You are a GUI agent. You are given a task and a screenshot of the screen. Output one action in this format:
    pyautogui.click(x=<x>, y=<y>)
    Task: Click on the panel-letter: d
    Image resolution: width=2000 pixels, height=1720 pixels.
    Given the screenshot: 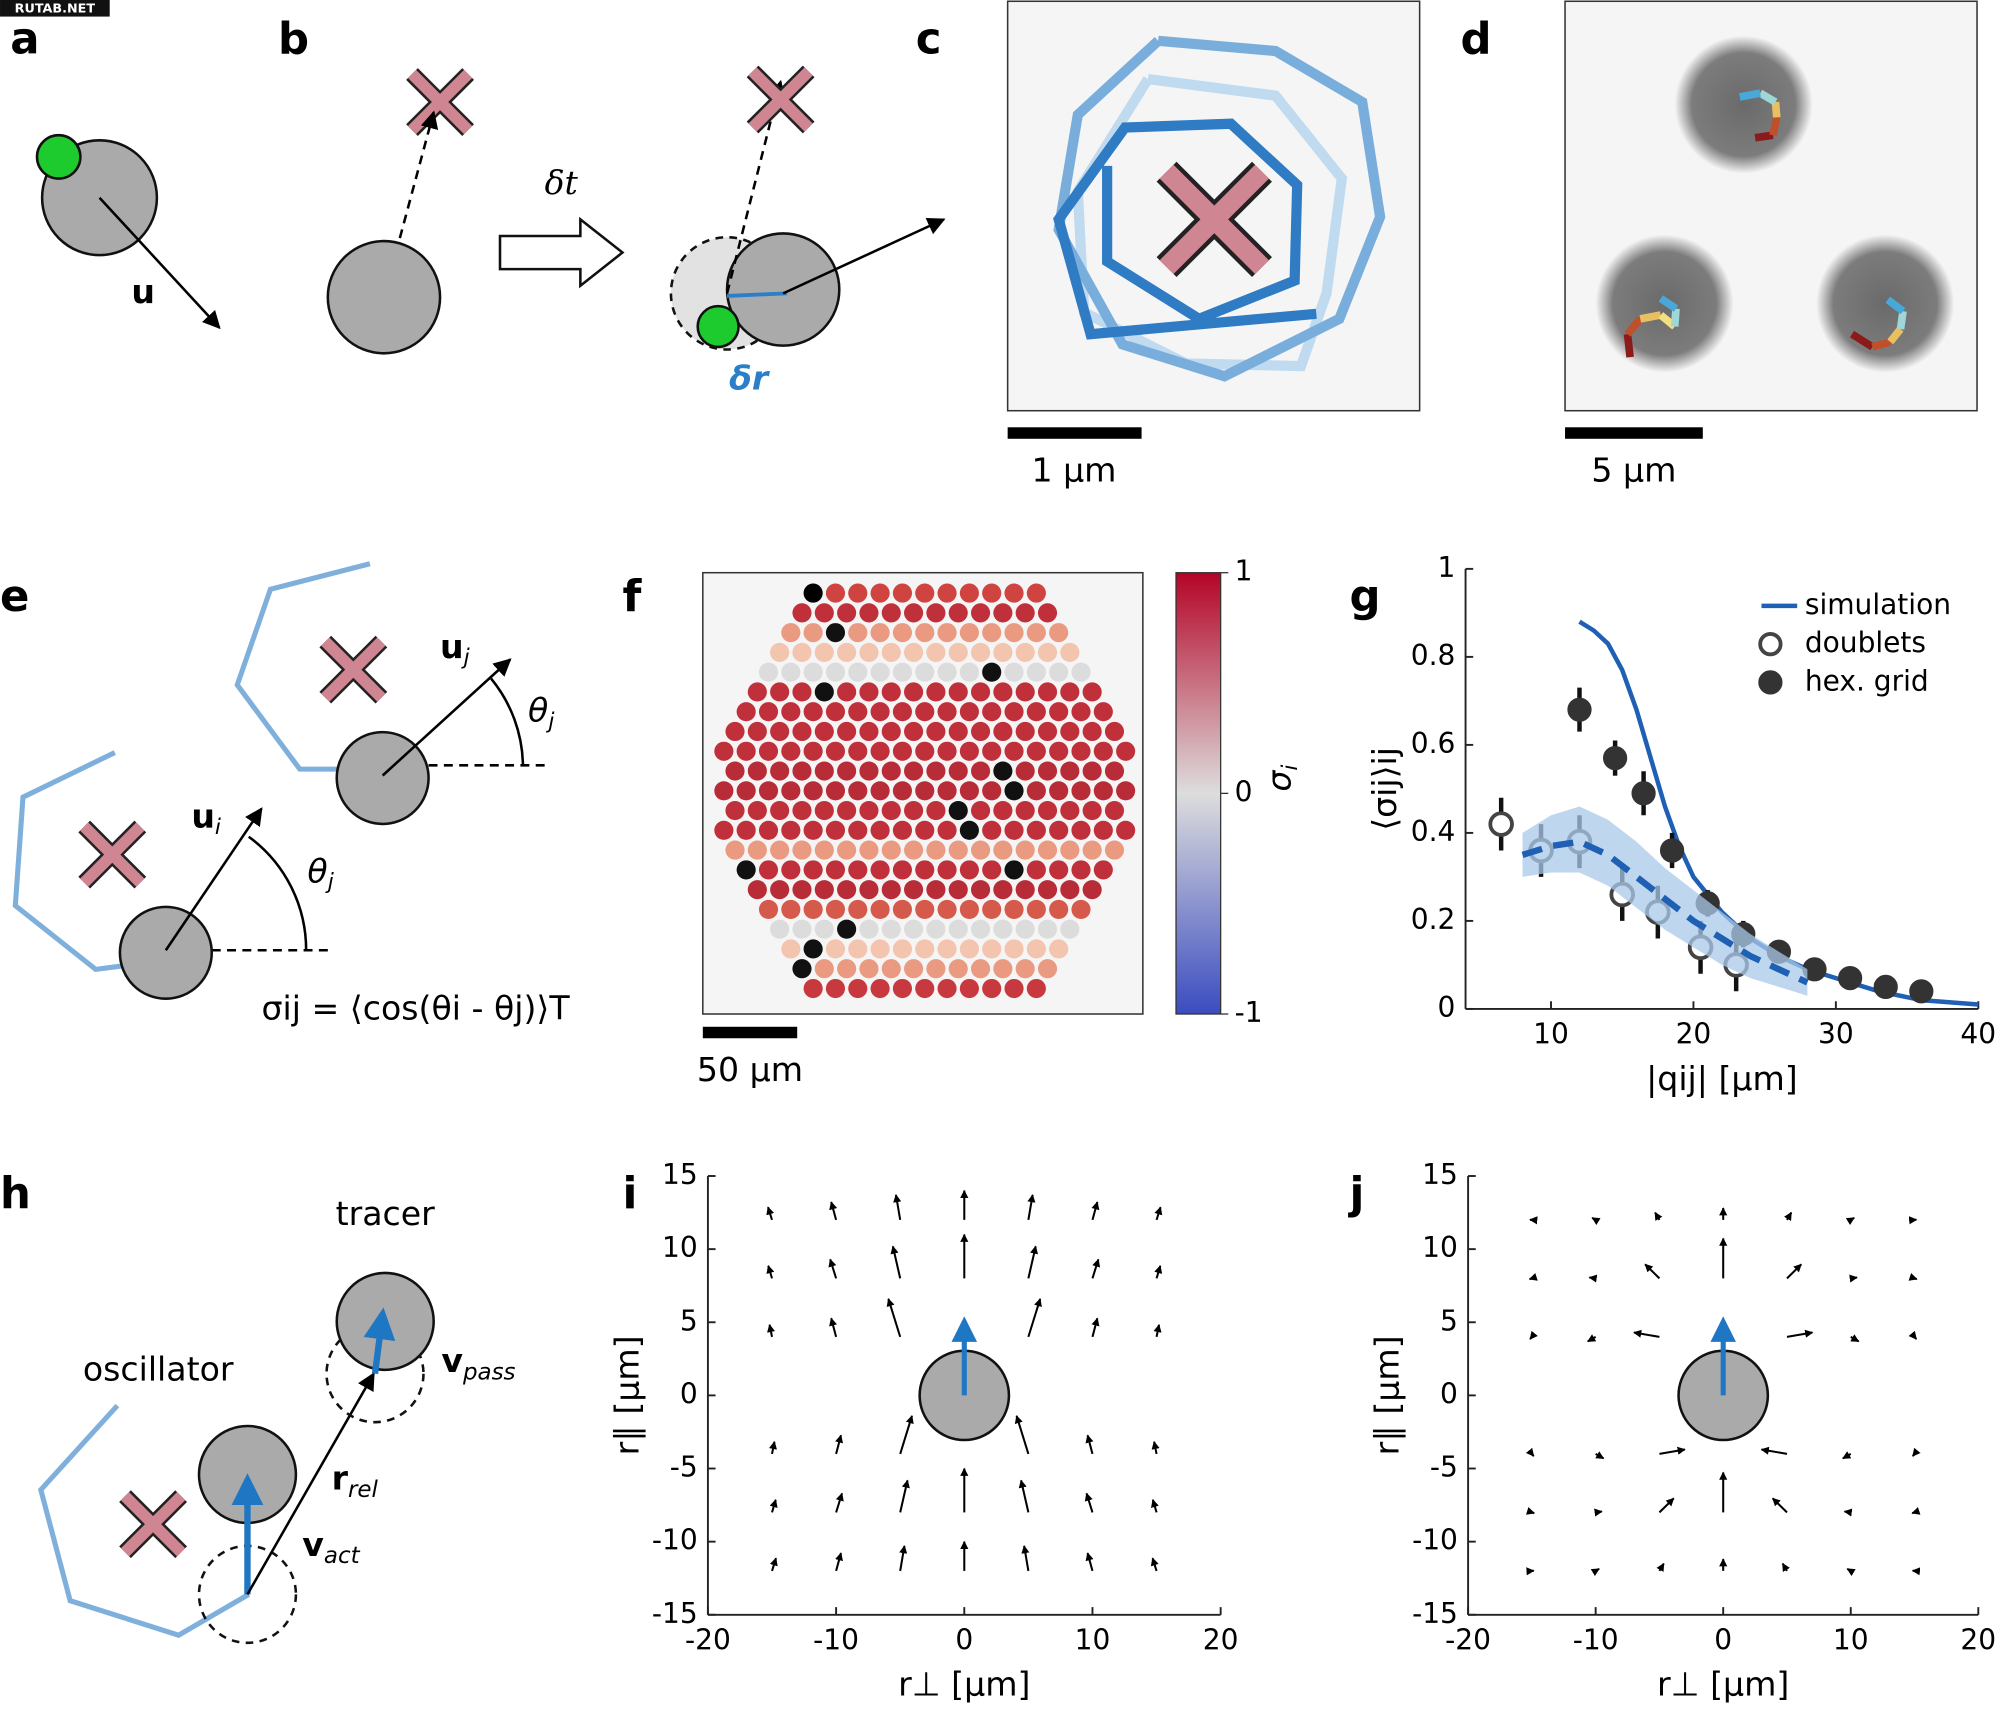 What is the action you would take?
    pyautogui.click(x=1475, y=40)
    